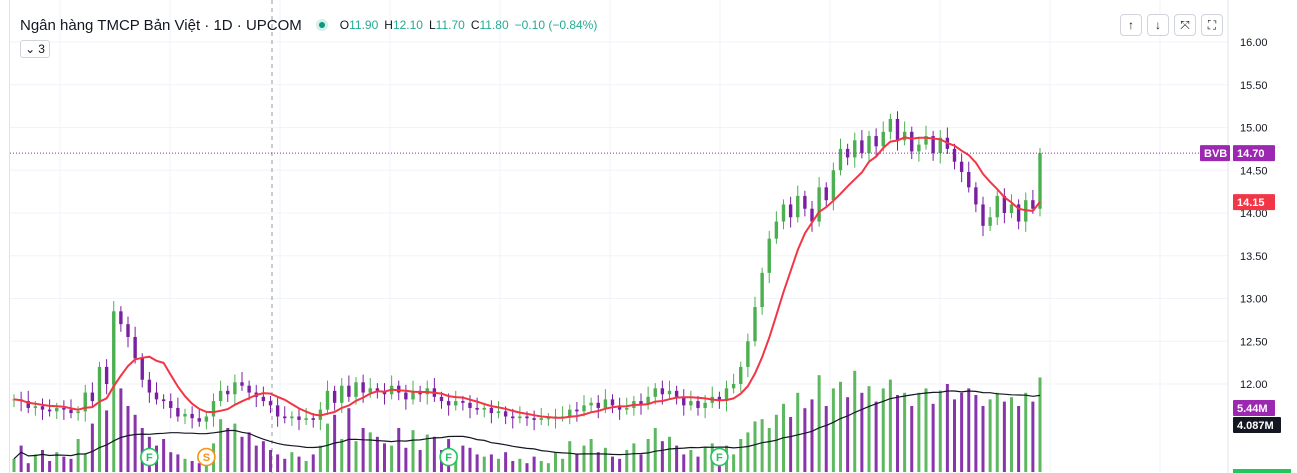 The image size is (1297, 473). What do you see at coordinates (161, 25) in the screenshot?
I see `symbol-title: Ngân hàng TMCP Bản Việt · 1D · UPCOM` at bounding box center [161, 25].